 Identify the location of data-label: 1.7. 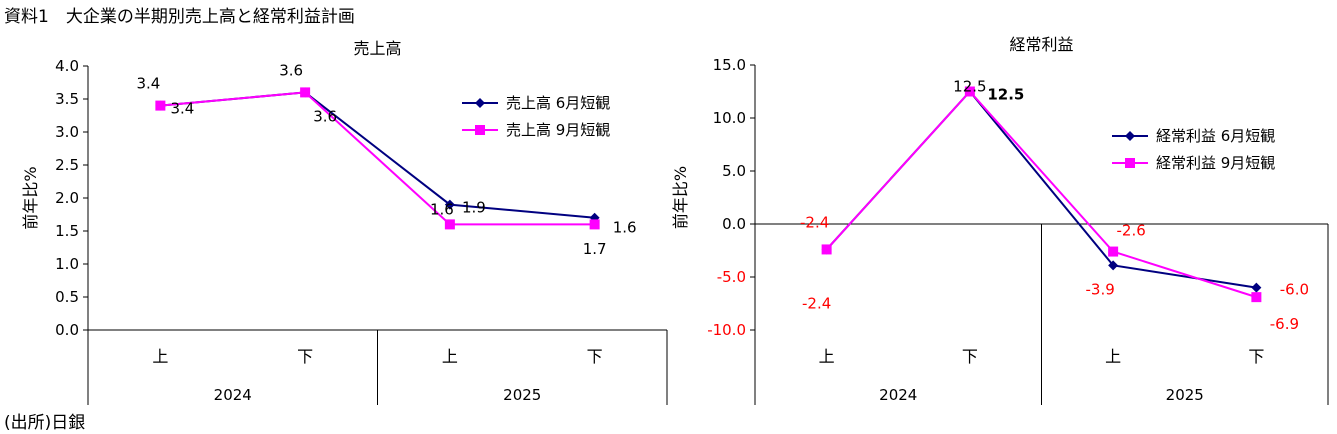
(595, 249).